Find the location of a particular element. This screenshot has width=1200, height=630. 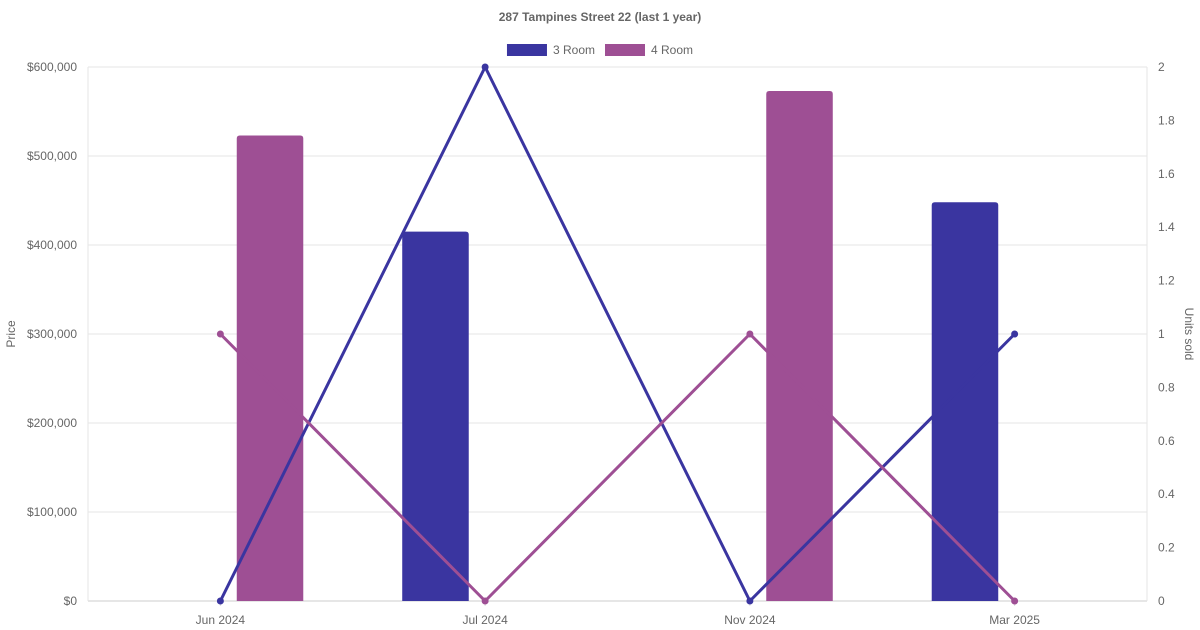

x-tick-label: Jul 2024 is located at coordinates (485, 620).